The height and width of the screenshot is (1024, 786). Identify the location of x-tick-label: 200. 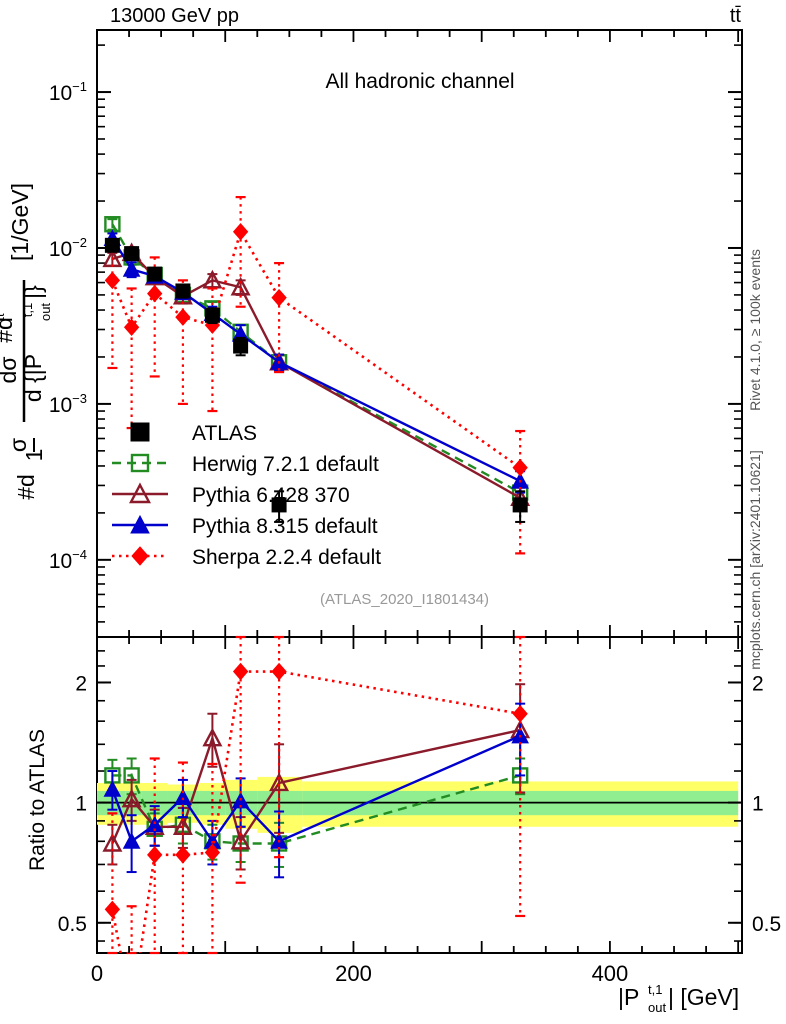
(353, 973).